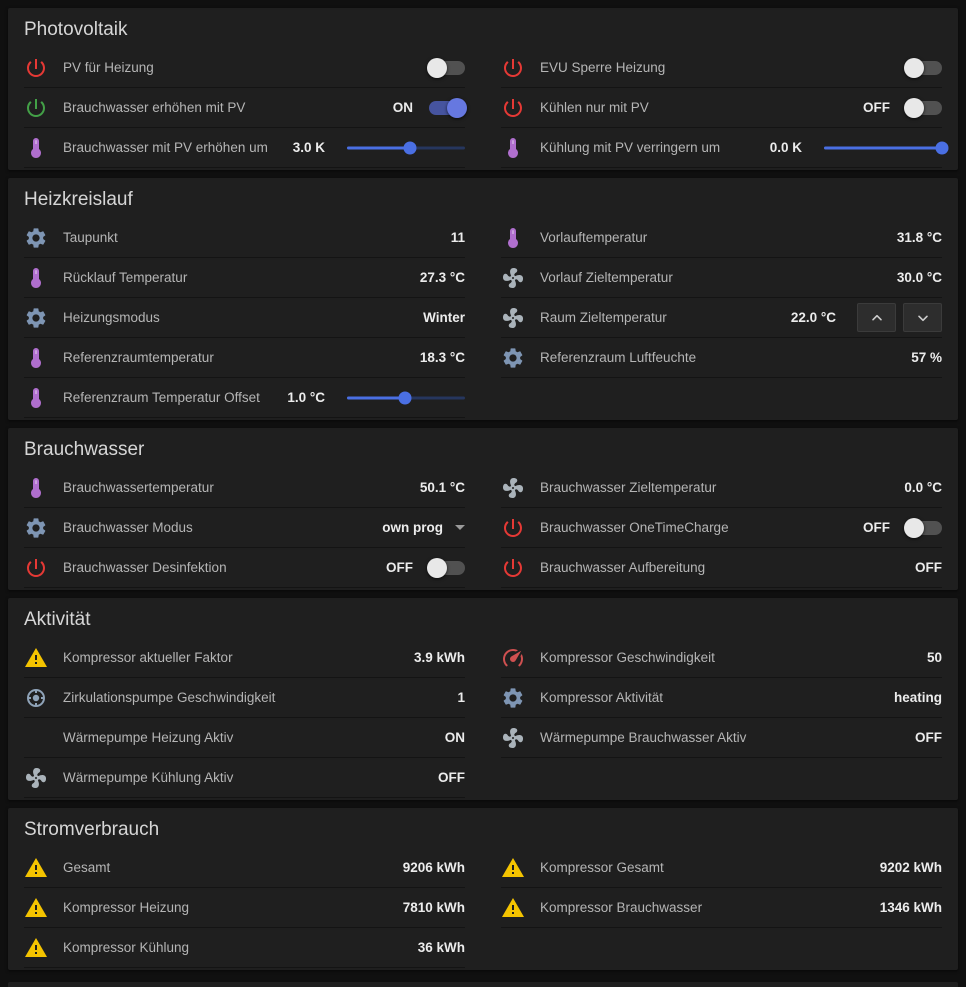 The width and height of the screenshot is (966, 987). What do you see at coordinates (57, 619) in the screenshot?
I see `section-title: Aktivität` at bounding box center [57, 619].